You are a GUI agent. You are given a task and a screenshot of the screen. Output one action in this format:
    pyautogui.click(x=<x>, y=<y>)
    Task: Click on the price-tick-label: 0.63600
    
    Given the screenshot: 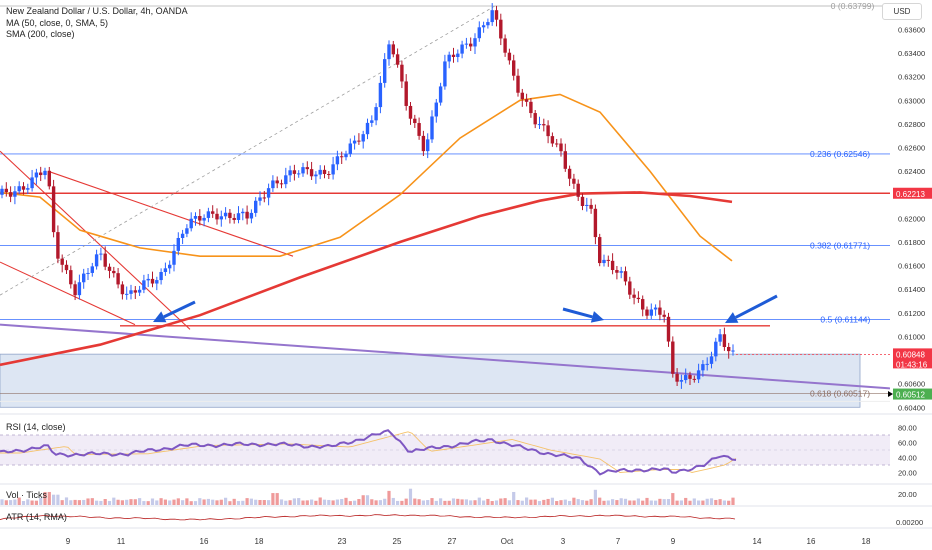 What is the action you would take?
    pyautogui.click(x=911, y=30)
    